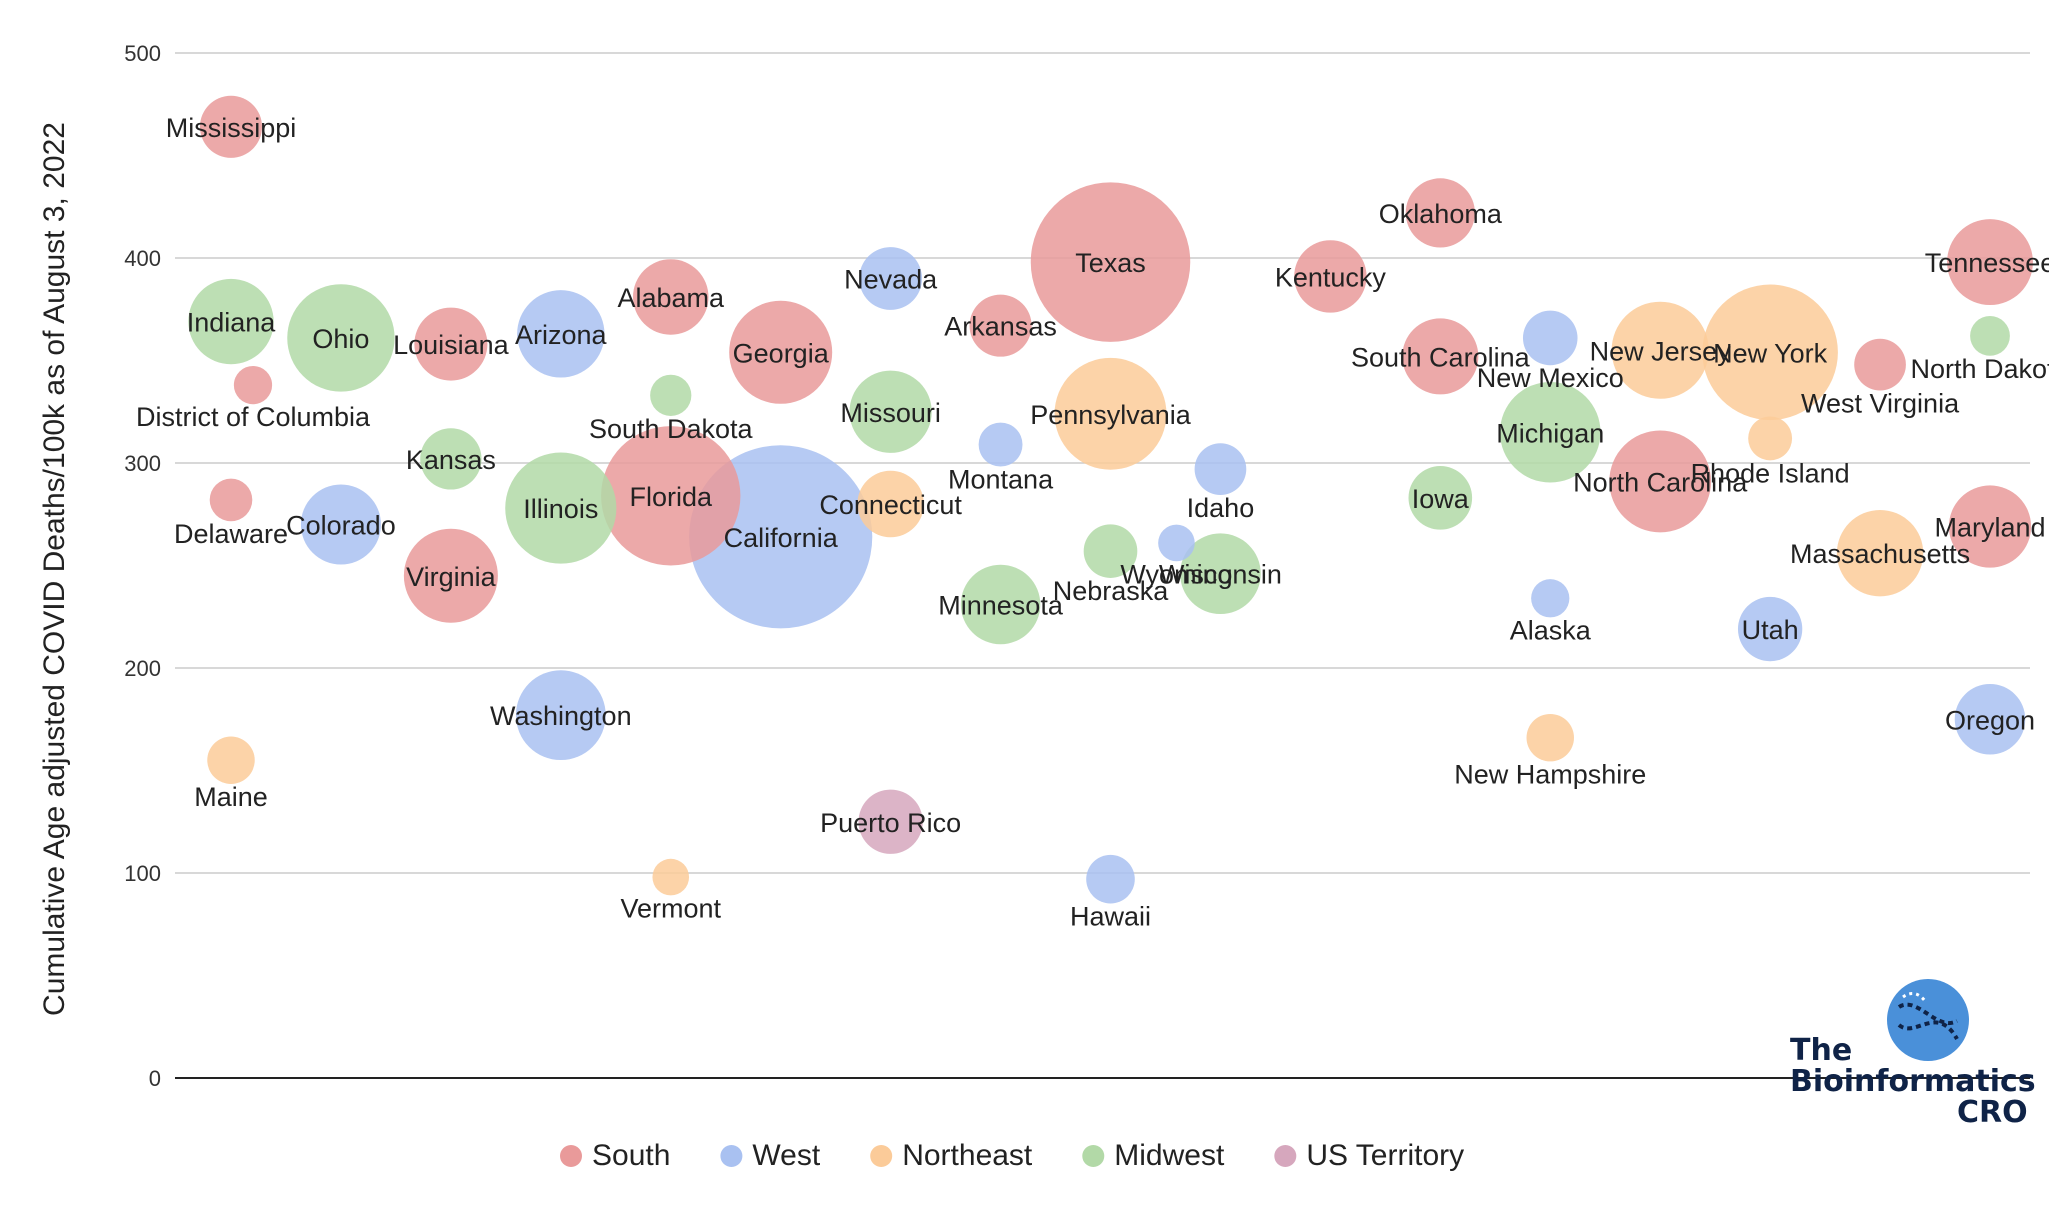 The image size is (2049, 1212). Describe the element at coordinates (1987, 263) in the screenshot. I see `bubble-label: Tennessee` at that location.